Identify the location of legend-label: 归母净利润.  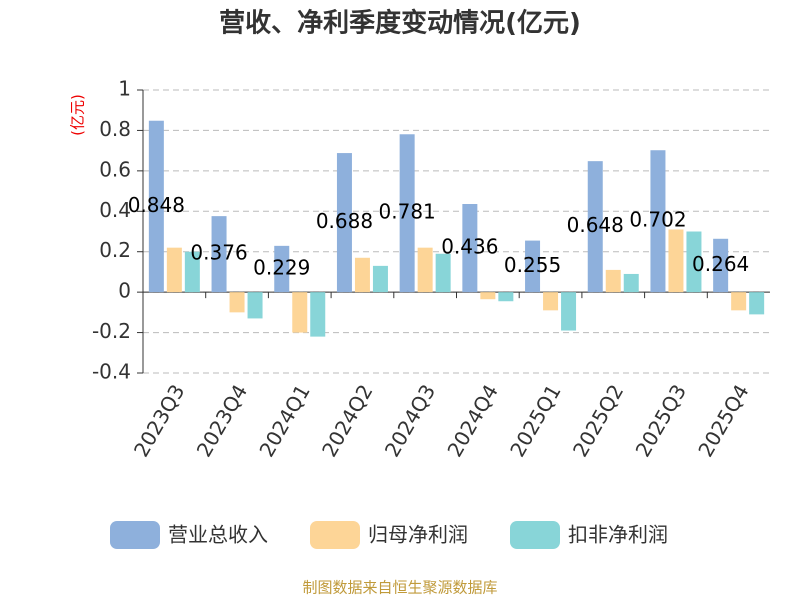
(418, 535).